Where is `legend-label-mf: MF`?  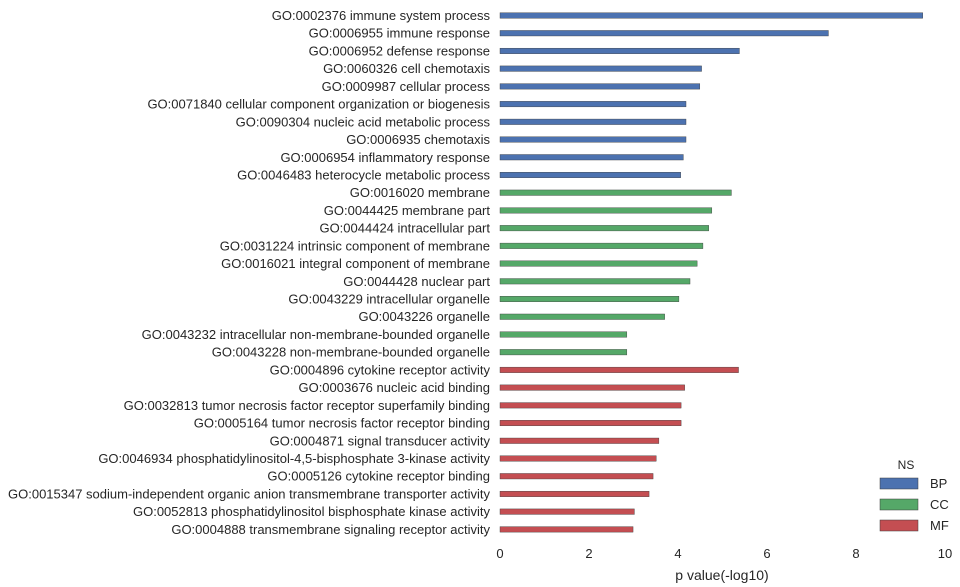
legend-label-mf: MF is located at coordinates (939, 525).